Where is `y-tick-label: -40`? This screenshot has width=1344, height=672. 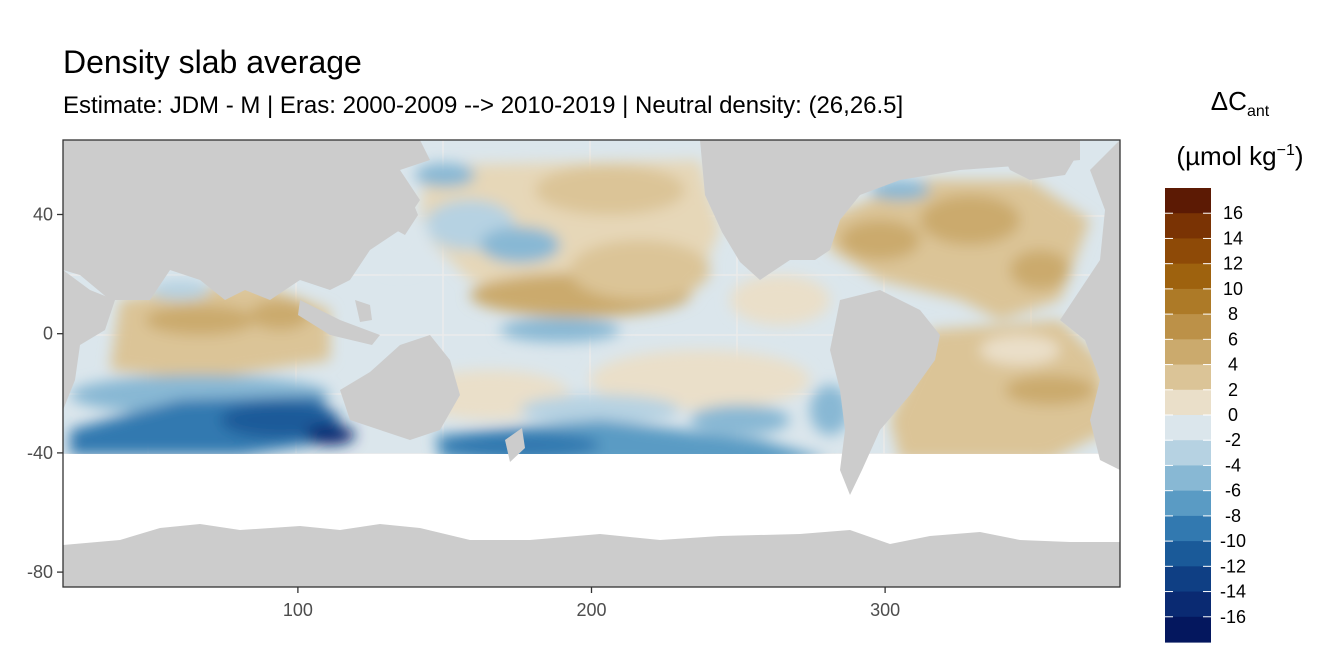
y-tick-label: -40 is located at coordinates (40, 453).